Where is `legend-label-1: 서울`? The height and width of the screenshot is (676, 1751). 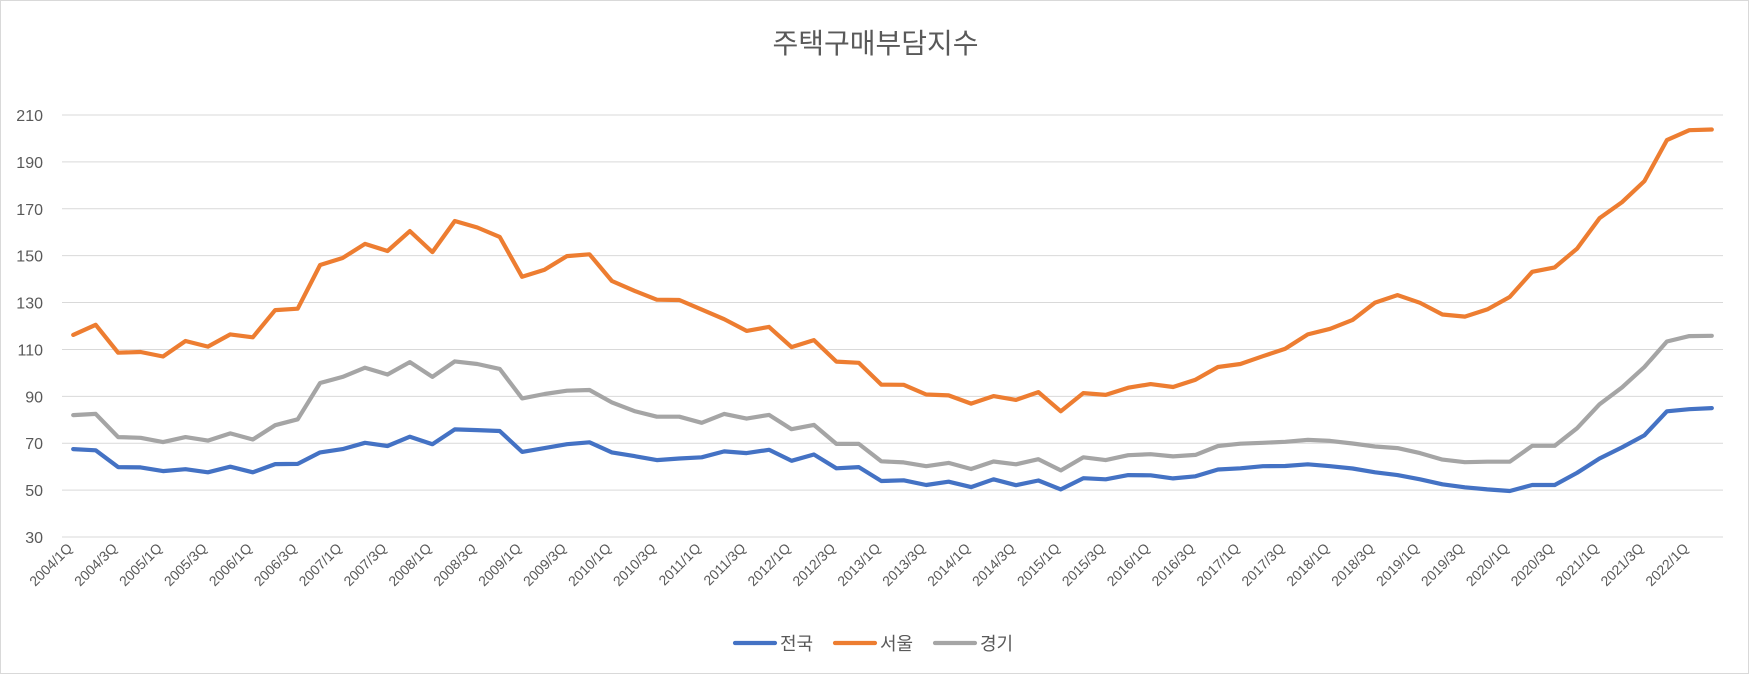 legend-label-1: 서울 is located at coordinates (896, 644).